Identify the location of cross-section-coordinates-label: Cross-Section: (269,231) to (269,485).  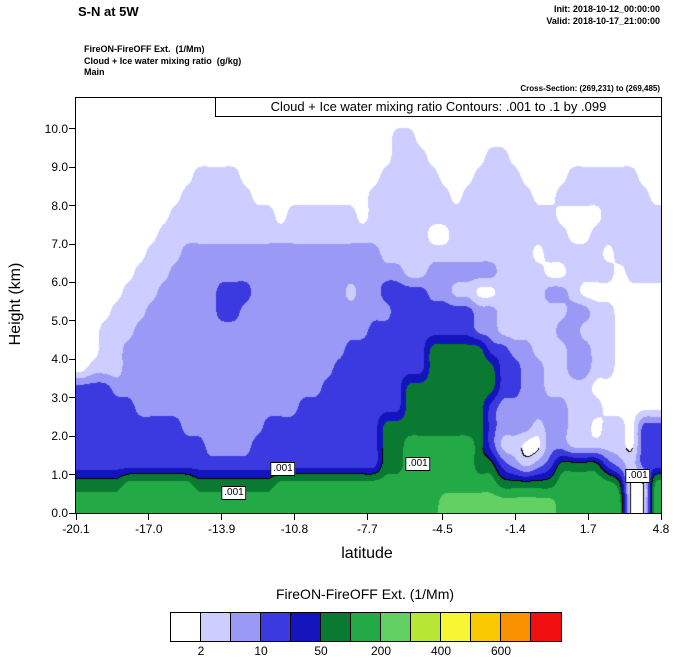
(590, 88).